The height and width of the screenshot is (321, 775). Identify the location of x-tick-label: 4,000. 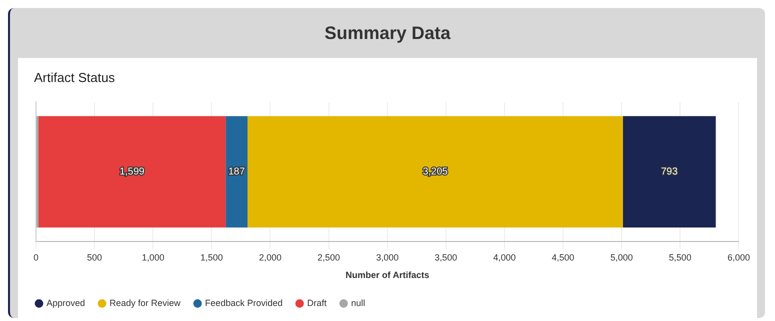
(504, 257).